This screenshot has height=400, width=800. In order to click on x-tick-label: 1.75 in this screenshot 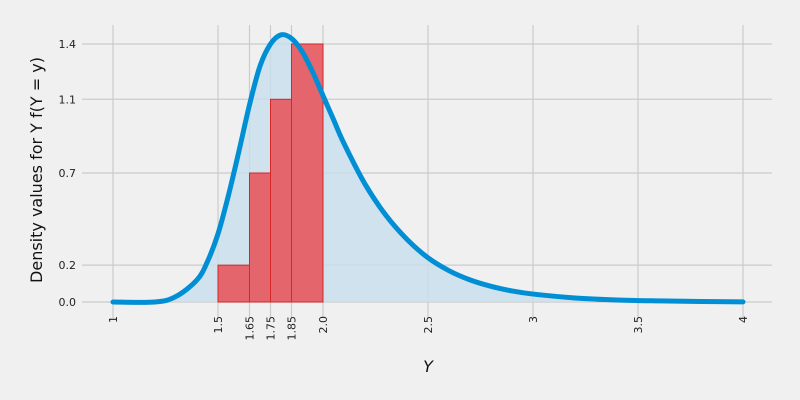, I will do `click(271, 328)`.